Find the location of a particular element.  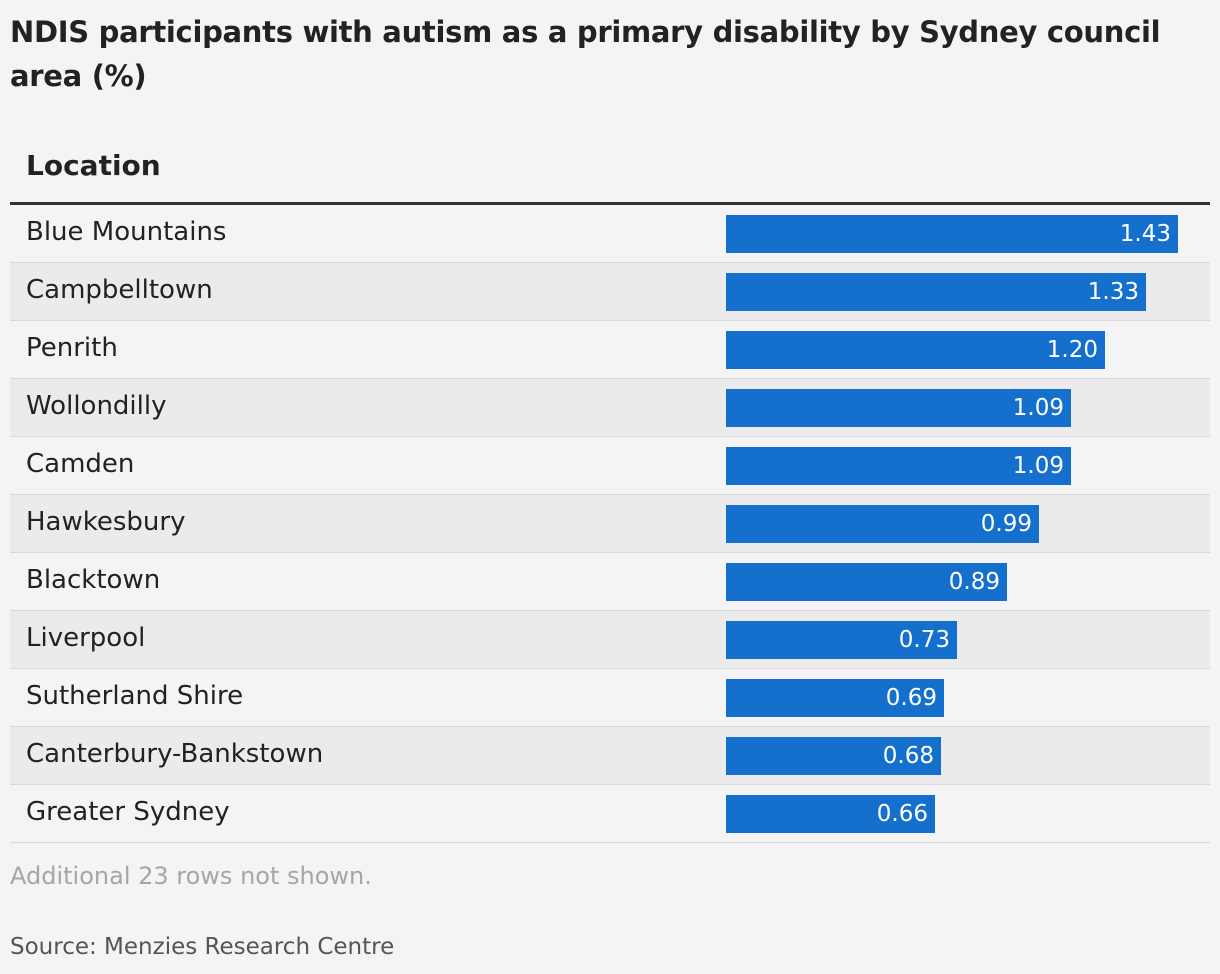

table-row: Greater Sydney 0.66 is located at coordinates (610, 814).